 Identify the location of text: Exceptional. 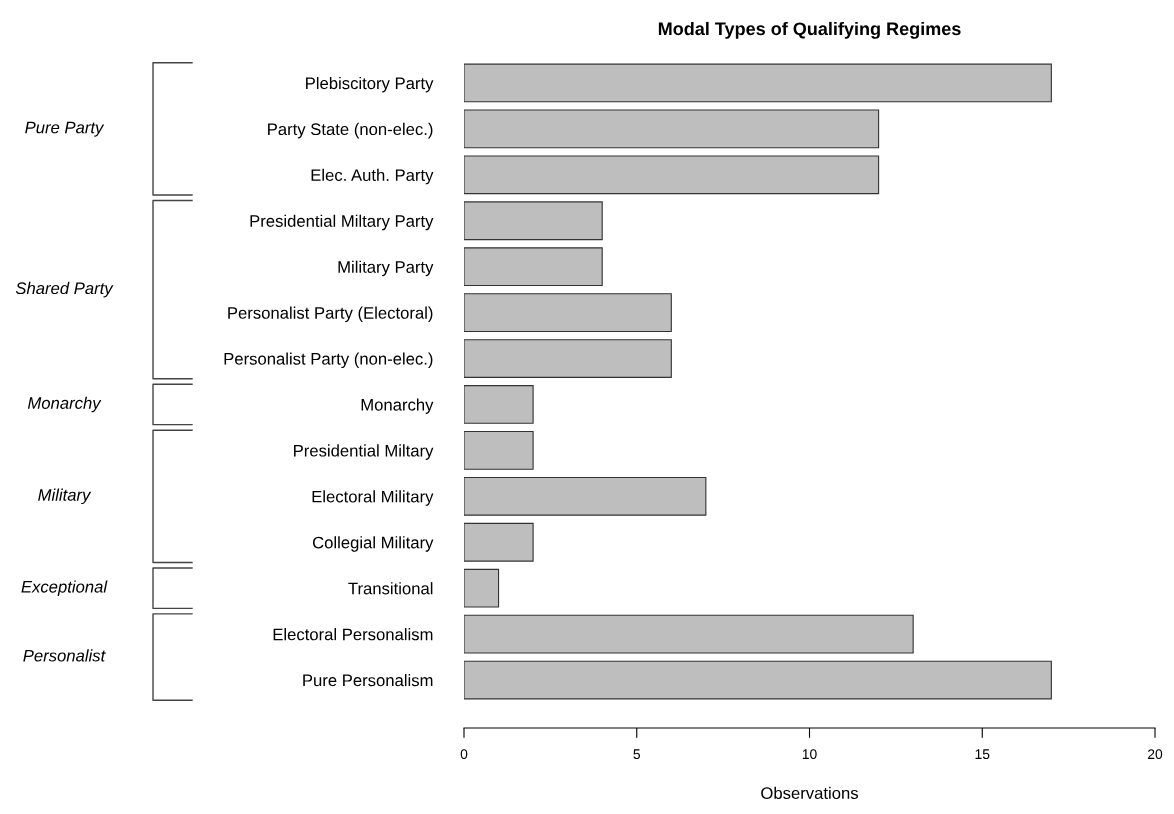
(64, 588).